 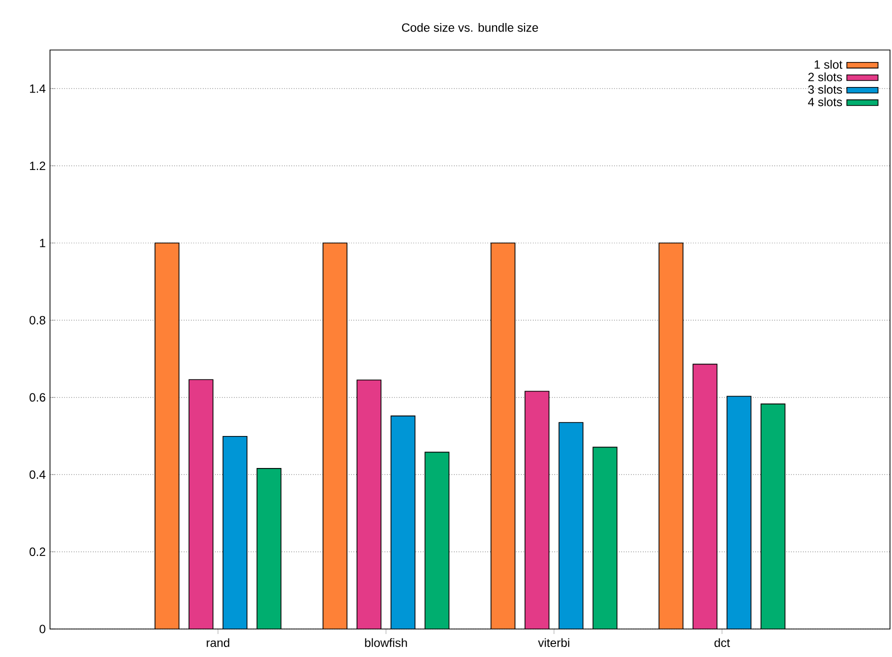 I want to click on y-tick-label: 1.2, so click(x=38, y=166).